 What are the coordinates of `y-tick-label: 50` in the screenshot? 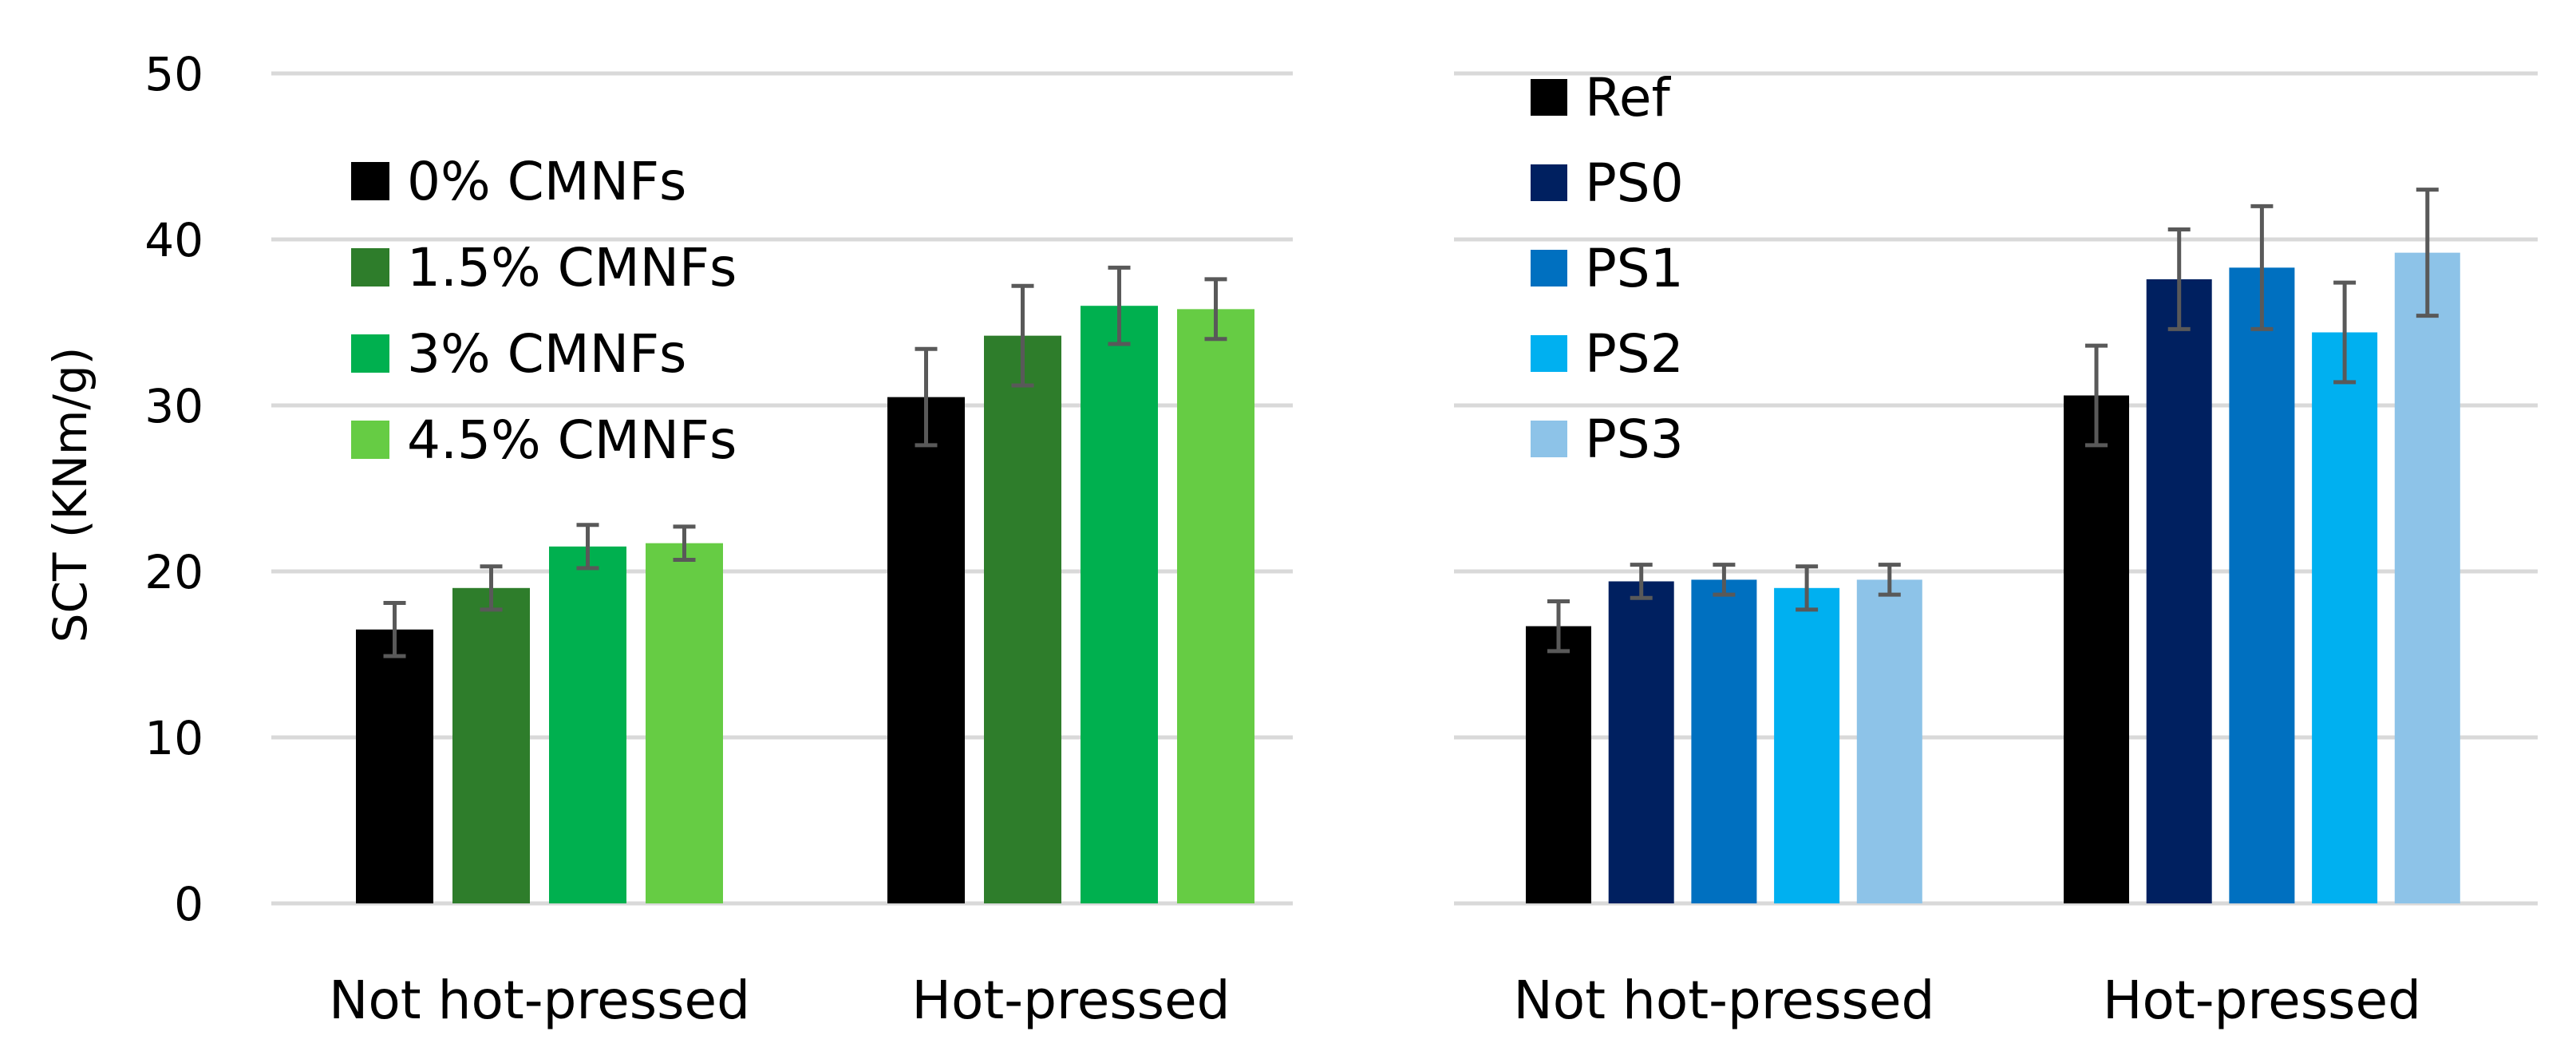 It's located at (173, 74).